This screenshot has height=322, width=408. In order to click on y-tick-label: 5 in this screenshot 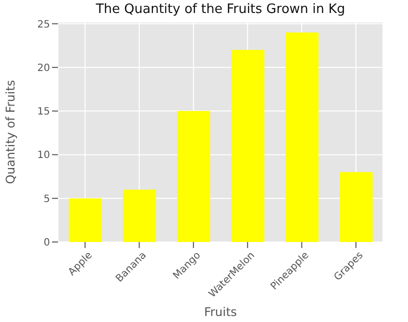, I will do `click(47, 199)`.